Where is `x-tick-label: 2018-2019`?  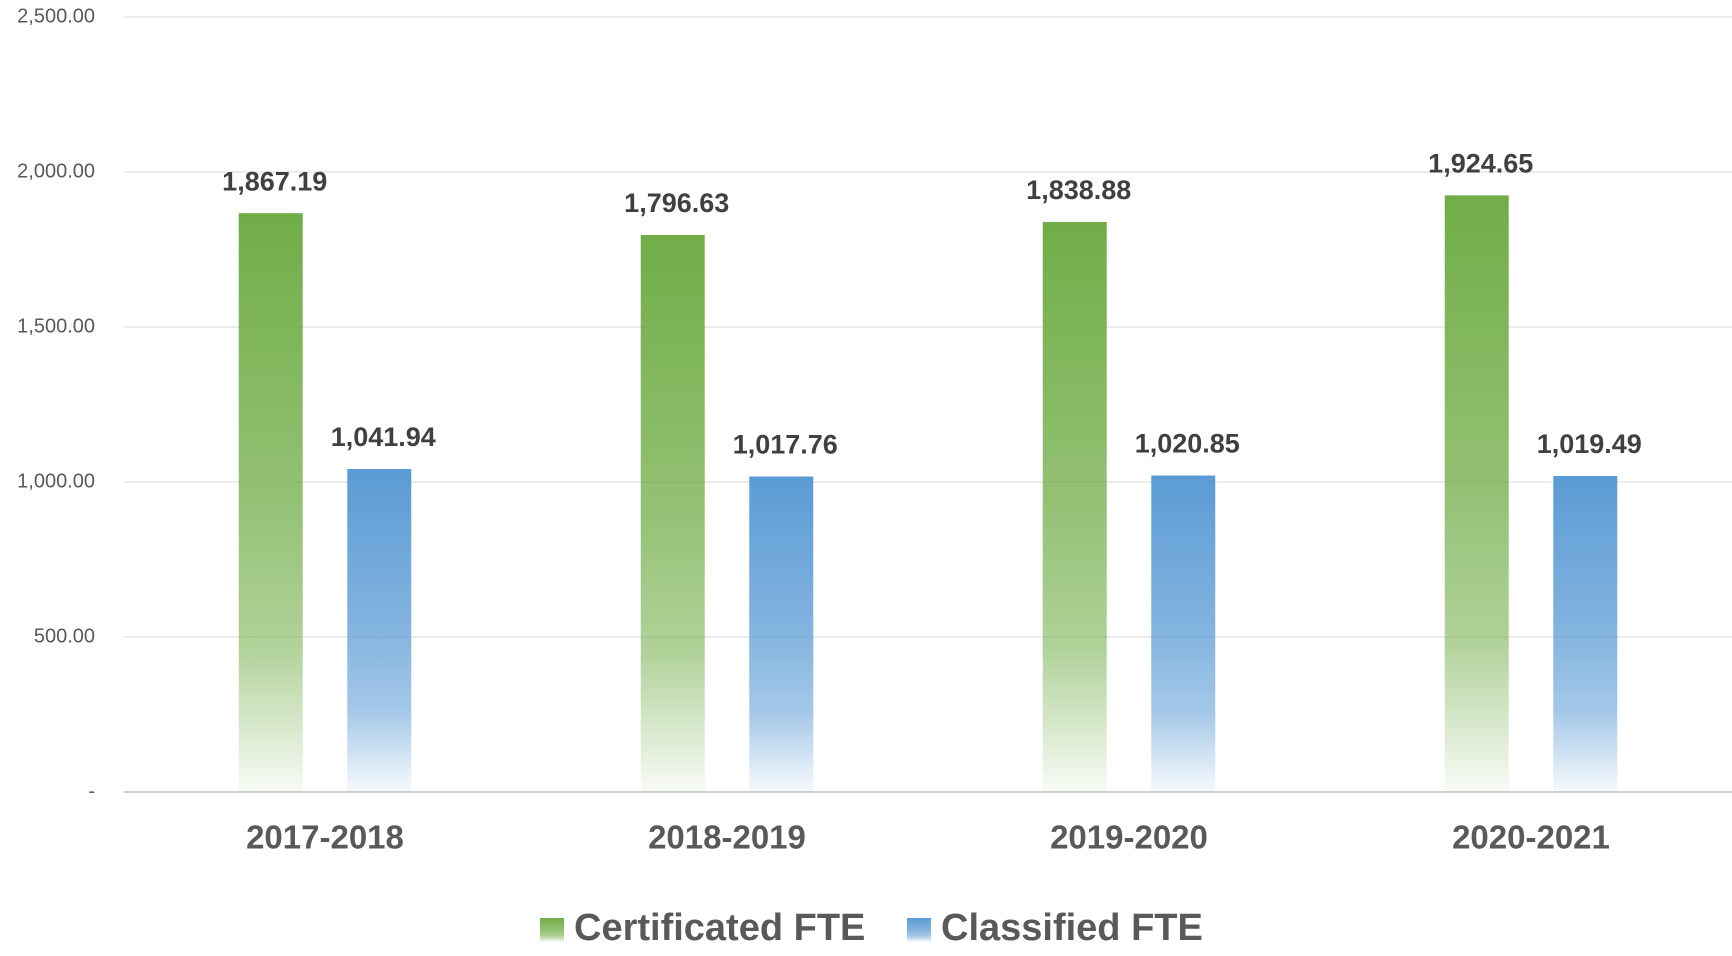
x-tick-label: 2018-2019 is located at coordinates (727, 837).